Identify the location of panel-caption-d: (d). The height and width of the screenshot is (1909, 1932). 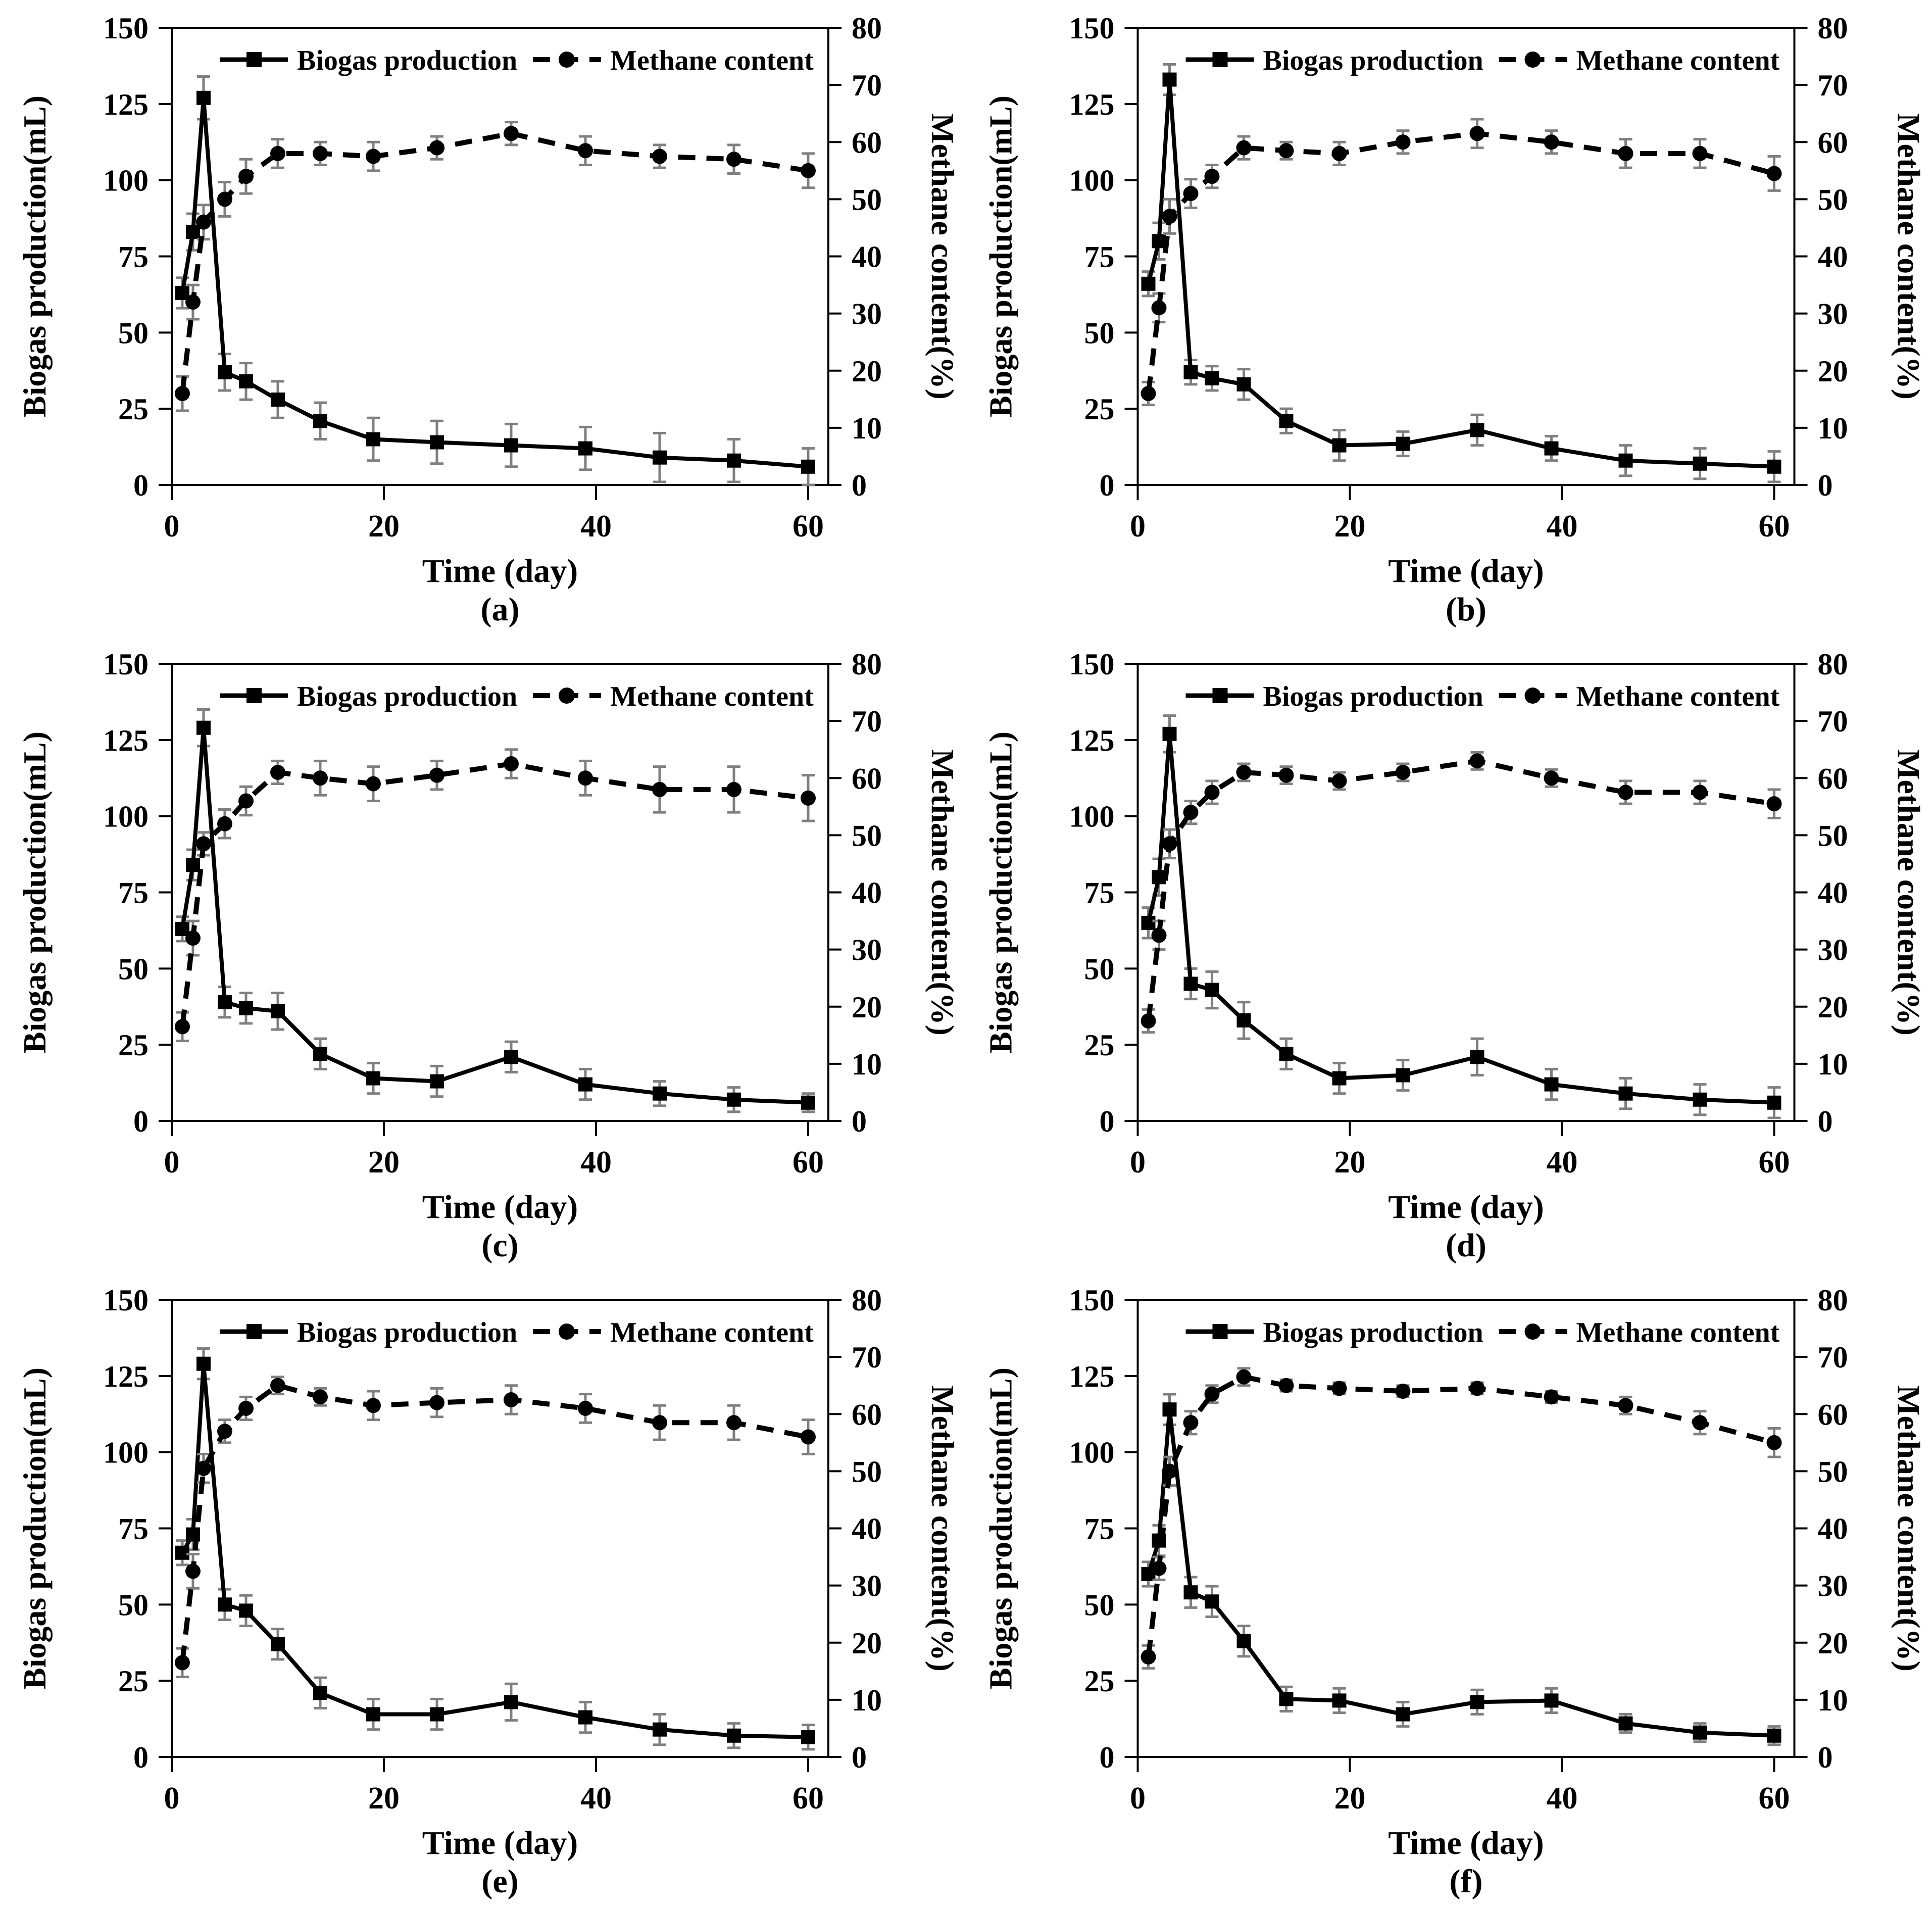
(1467, 1245).